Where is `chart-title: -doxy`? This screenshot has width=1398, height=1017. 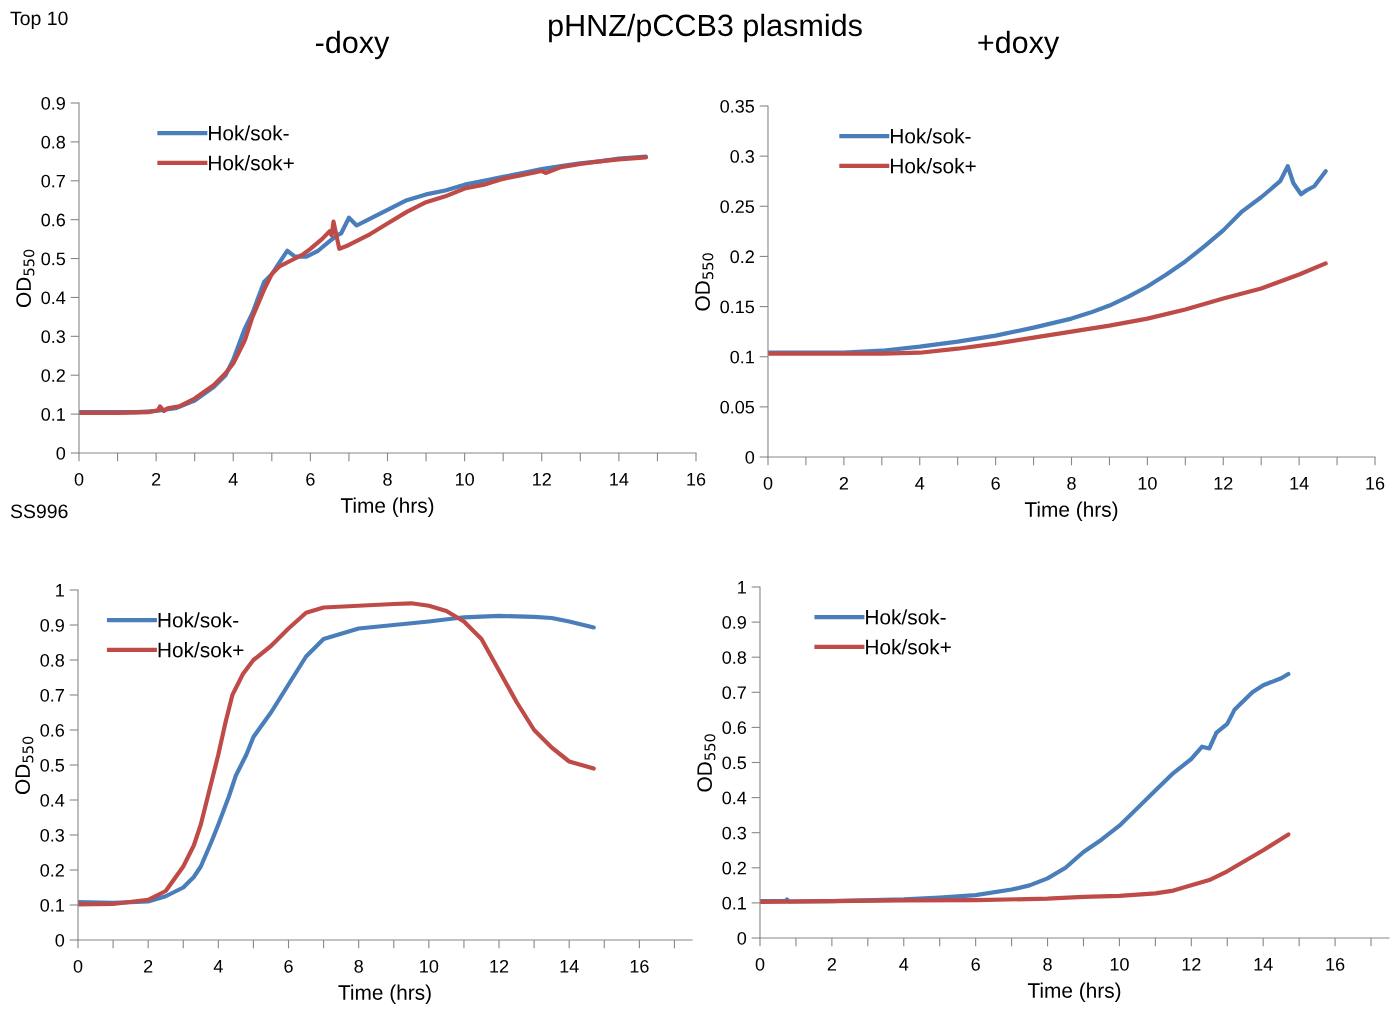 chart-title: -doxy is located at coordinates (353, 45).